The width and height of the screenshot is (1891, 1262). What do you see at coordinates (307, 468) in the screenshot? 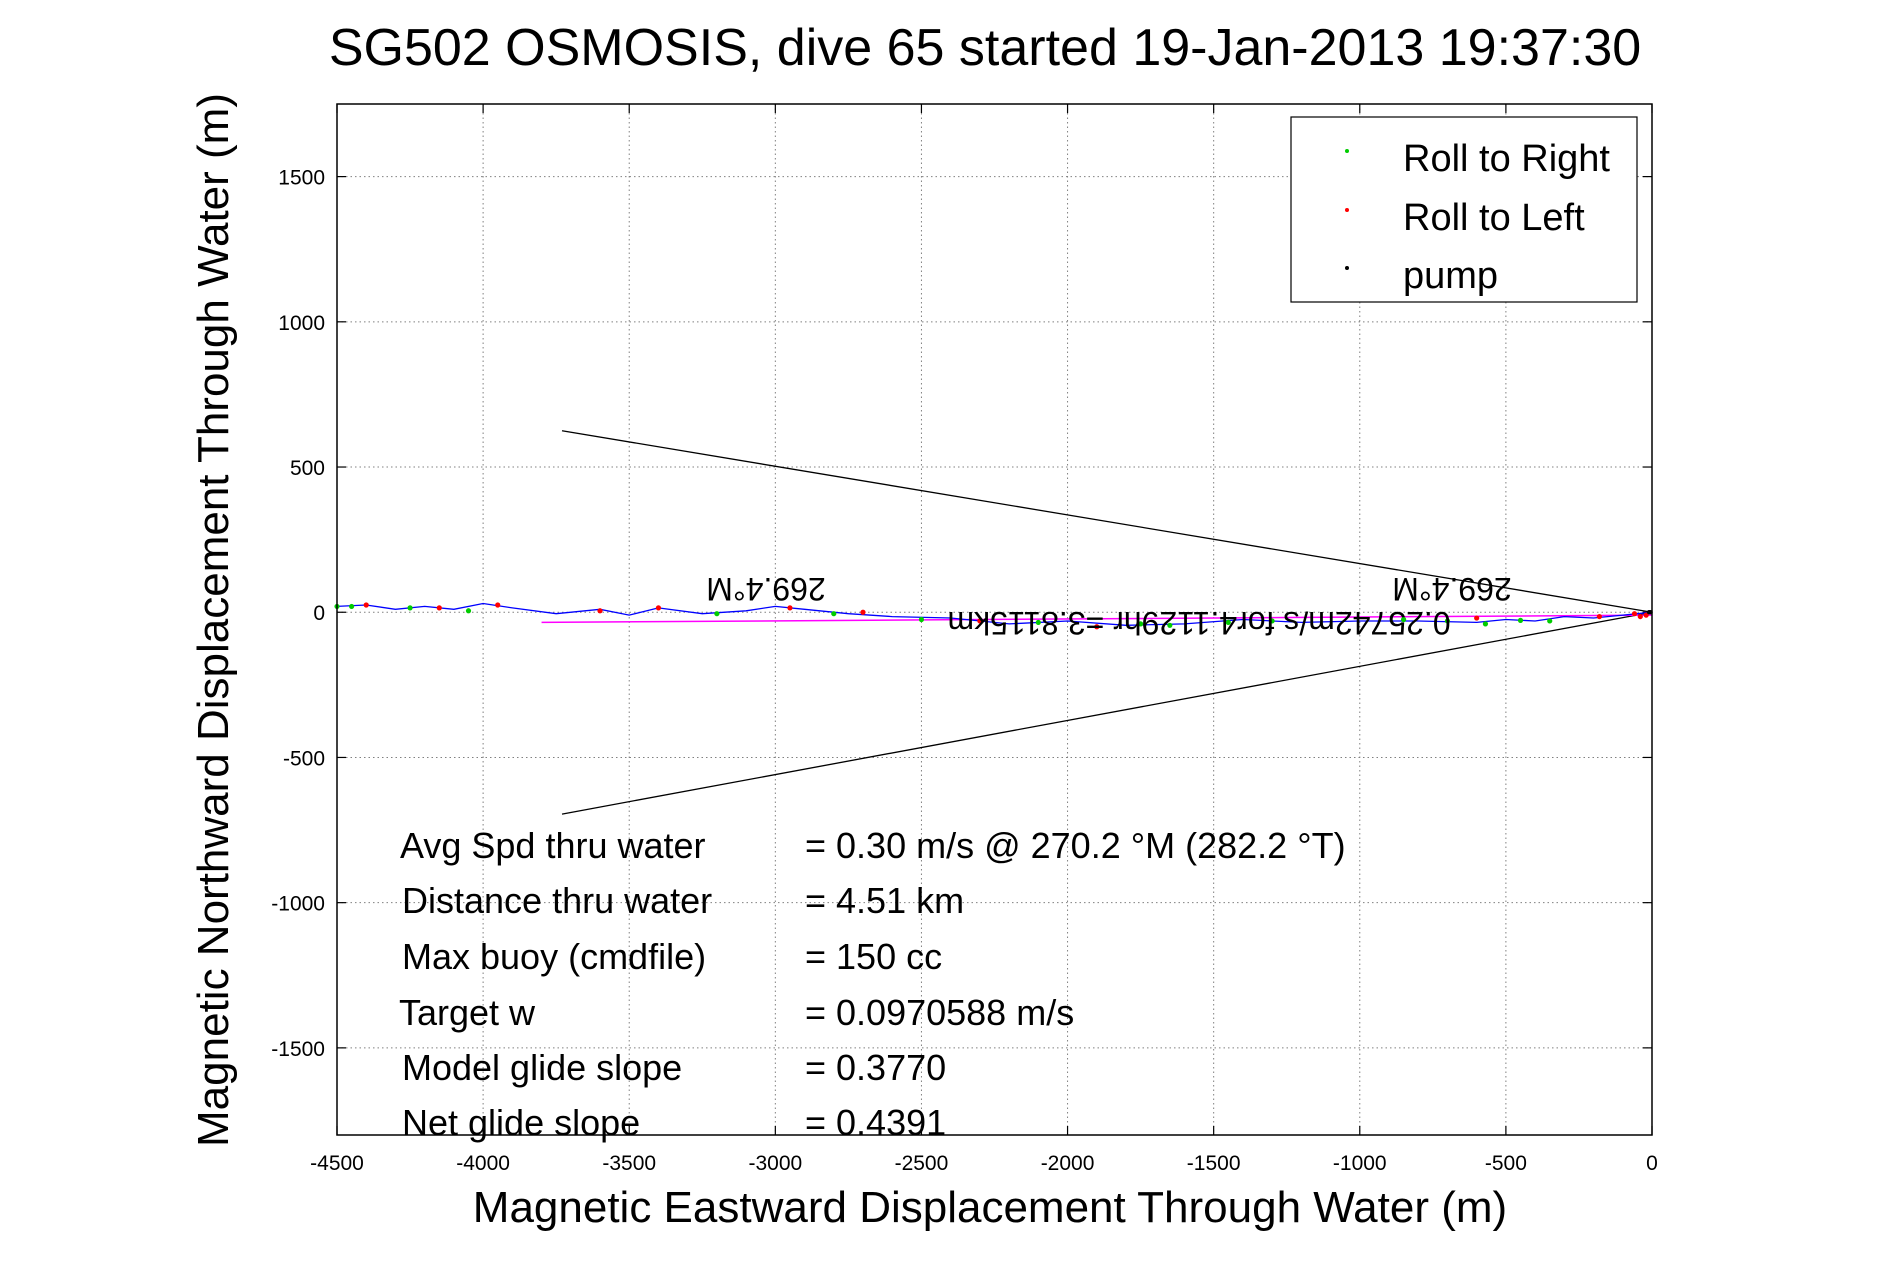
I see `y-tick-label: 500` at bounding box center [307, 468].